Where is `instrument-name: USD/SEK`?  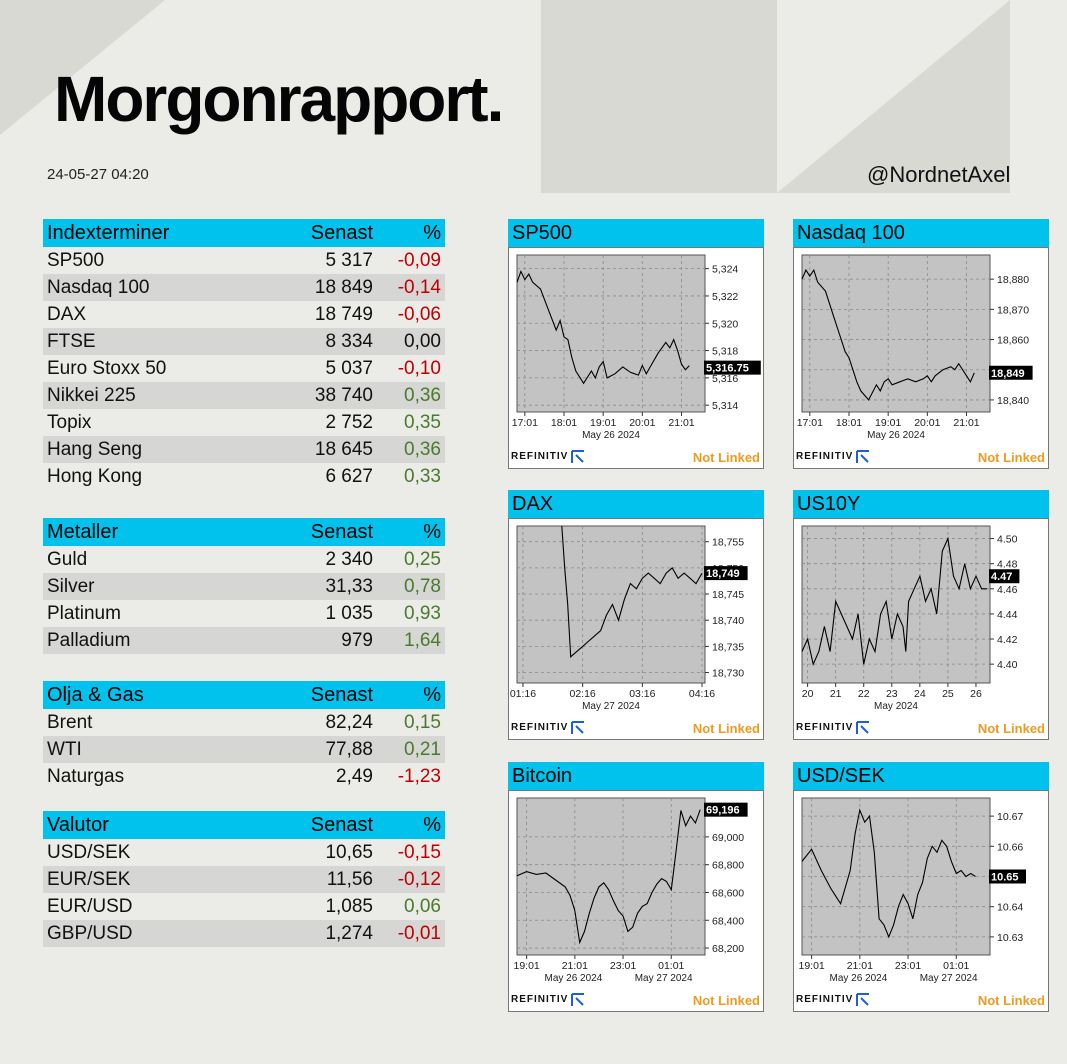
instrument-name: USD/SEK is located at coordinates (89, 852).